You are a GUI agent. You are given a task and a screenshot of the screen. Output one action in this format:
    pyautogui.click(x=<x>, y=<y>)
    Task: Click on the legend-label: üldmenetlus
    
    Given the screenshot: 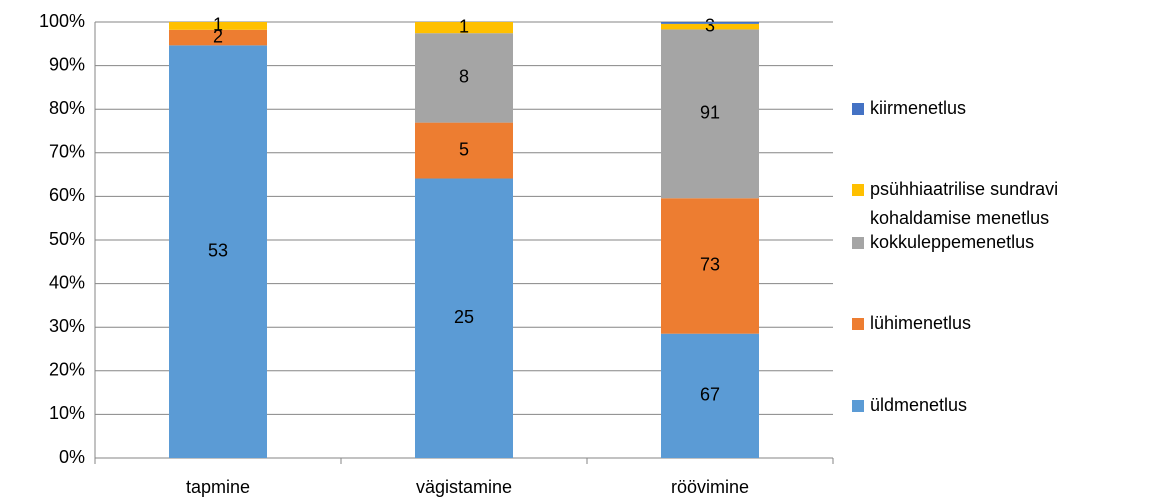 What is the action you would take?
    pyautogui.click(x=919, y=405)
    